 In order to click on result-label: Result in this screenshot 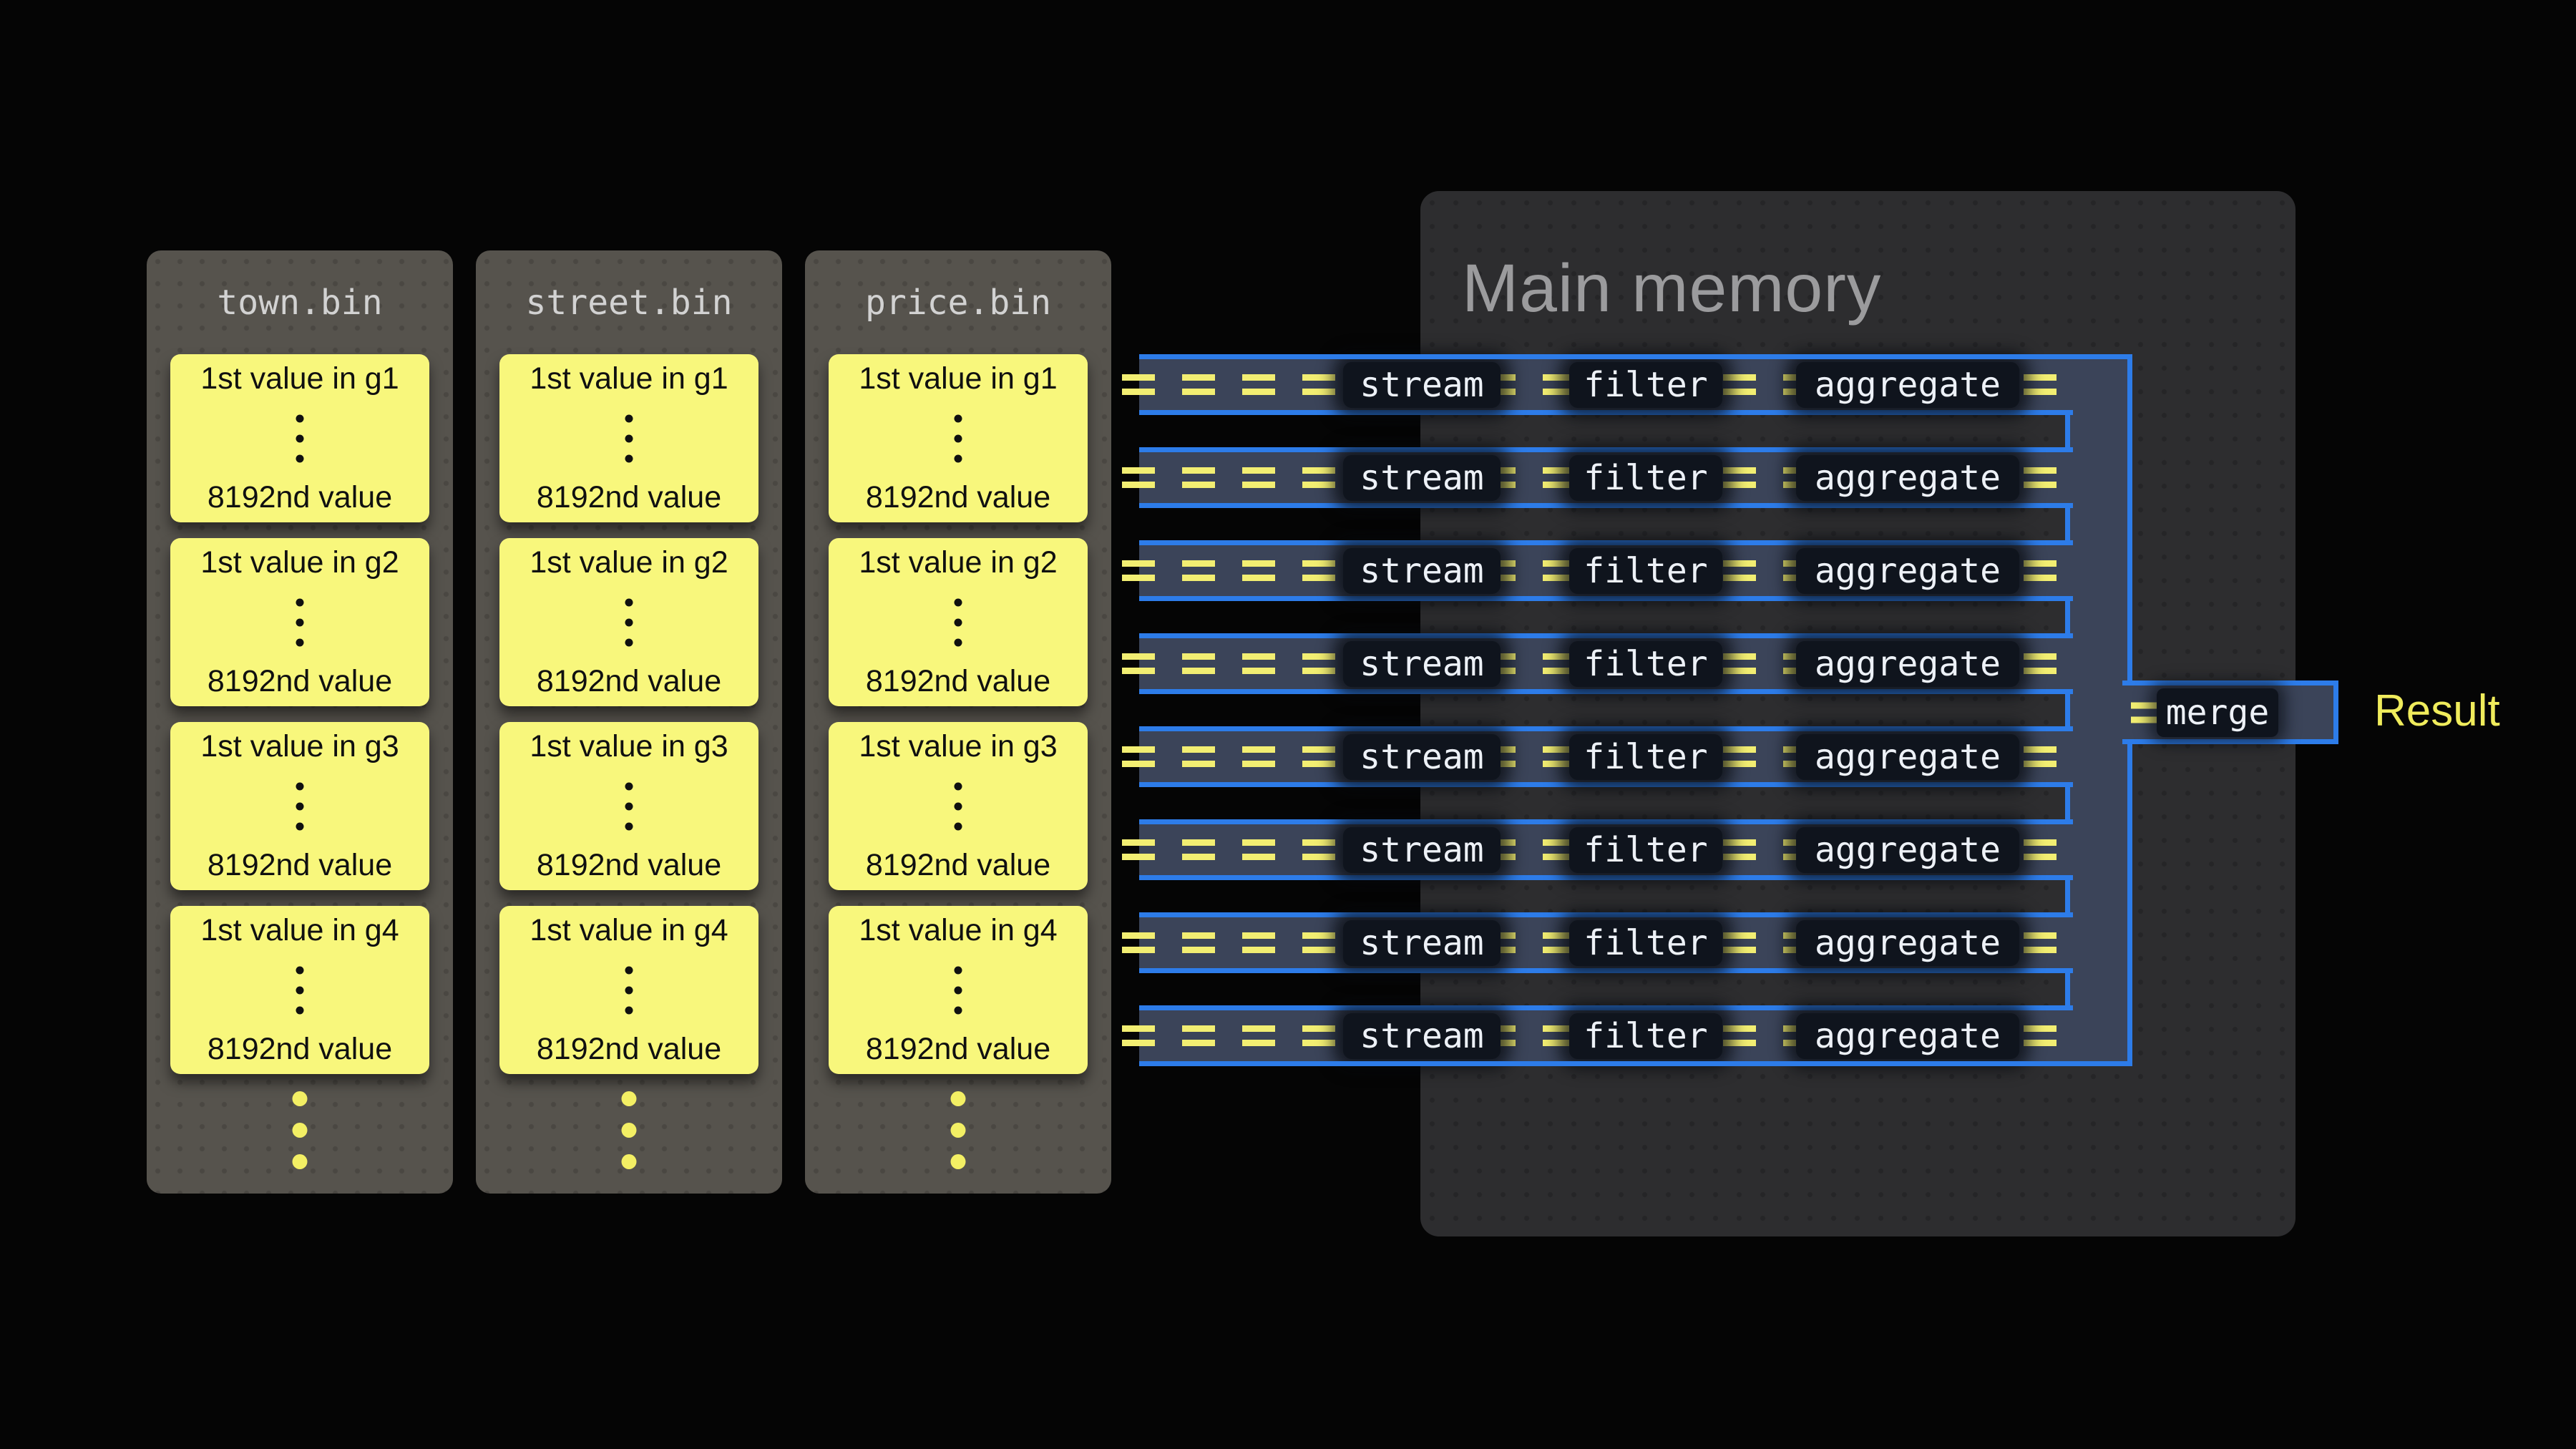, I will do `click(2437, 711)`.